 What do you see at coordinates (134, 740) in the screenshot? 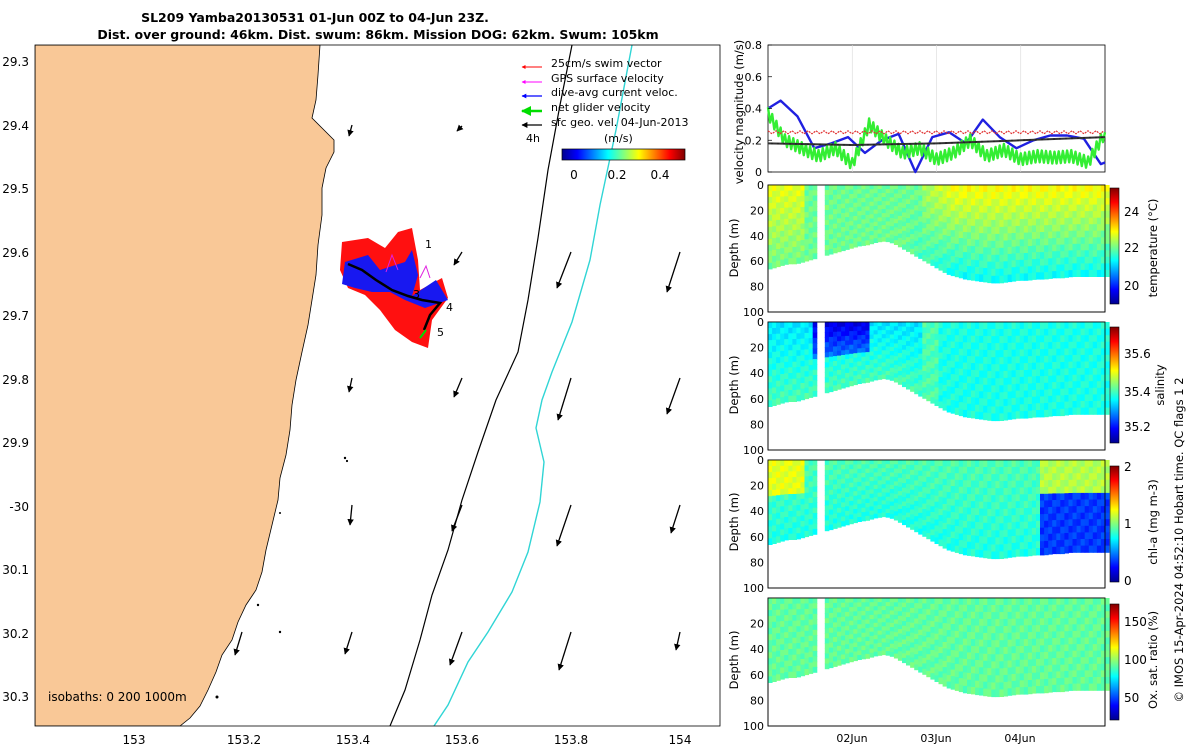
I see `lon-tick-label: 153` at bounding box center [134, 740].